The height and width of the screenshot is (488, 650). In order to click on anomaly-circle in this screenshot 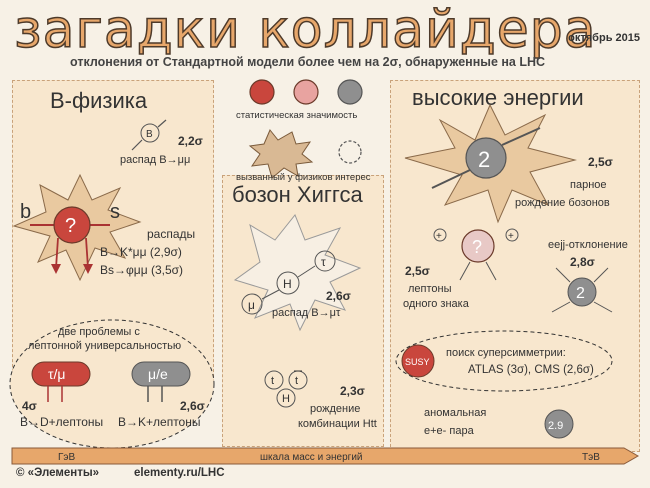, I will do `click(559, 424)`.